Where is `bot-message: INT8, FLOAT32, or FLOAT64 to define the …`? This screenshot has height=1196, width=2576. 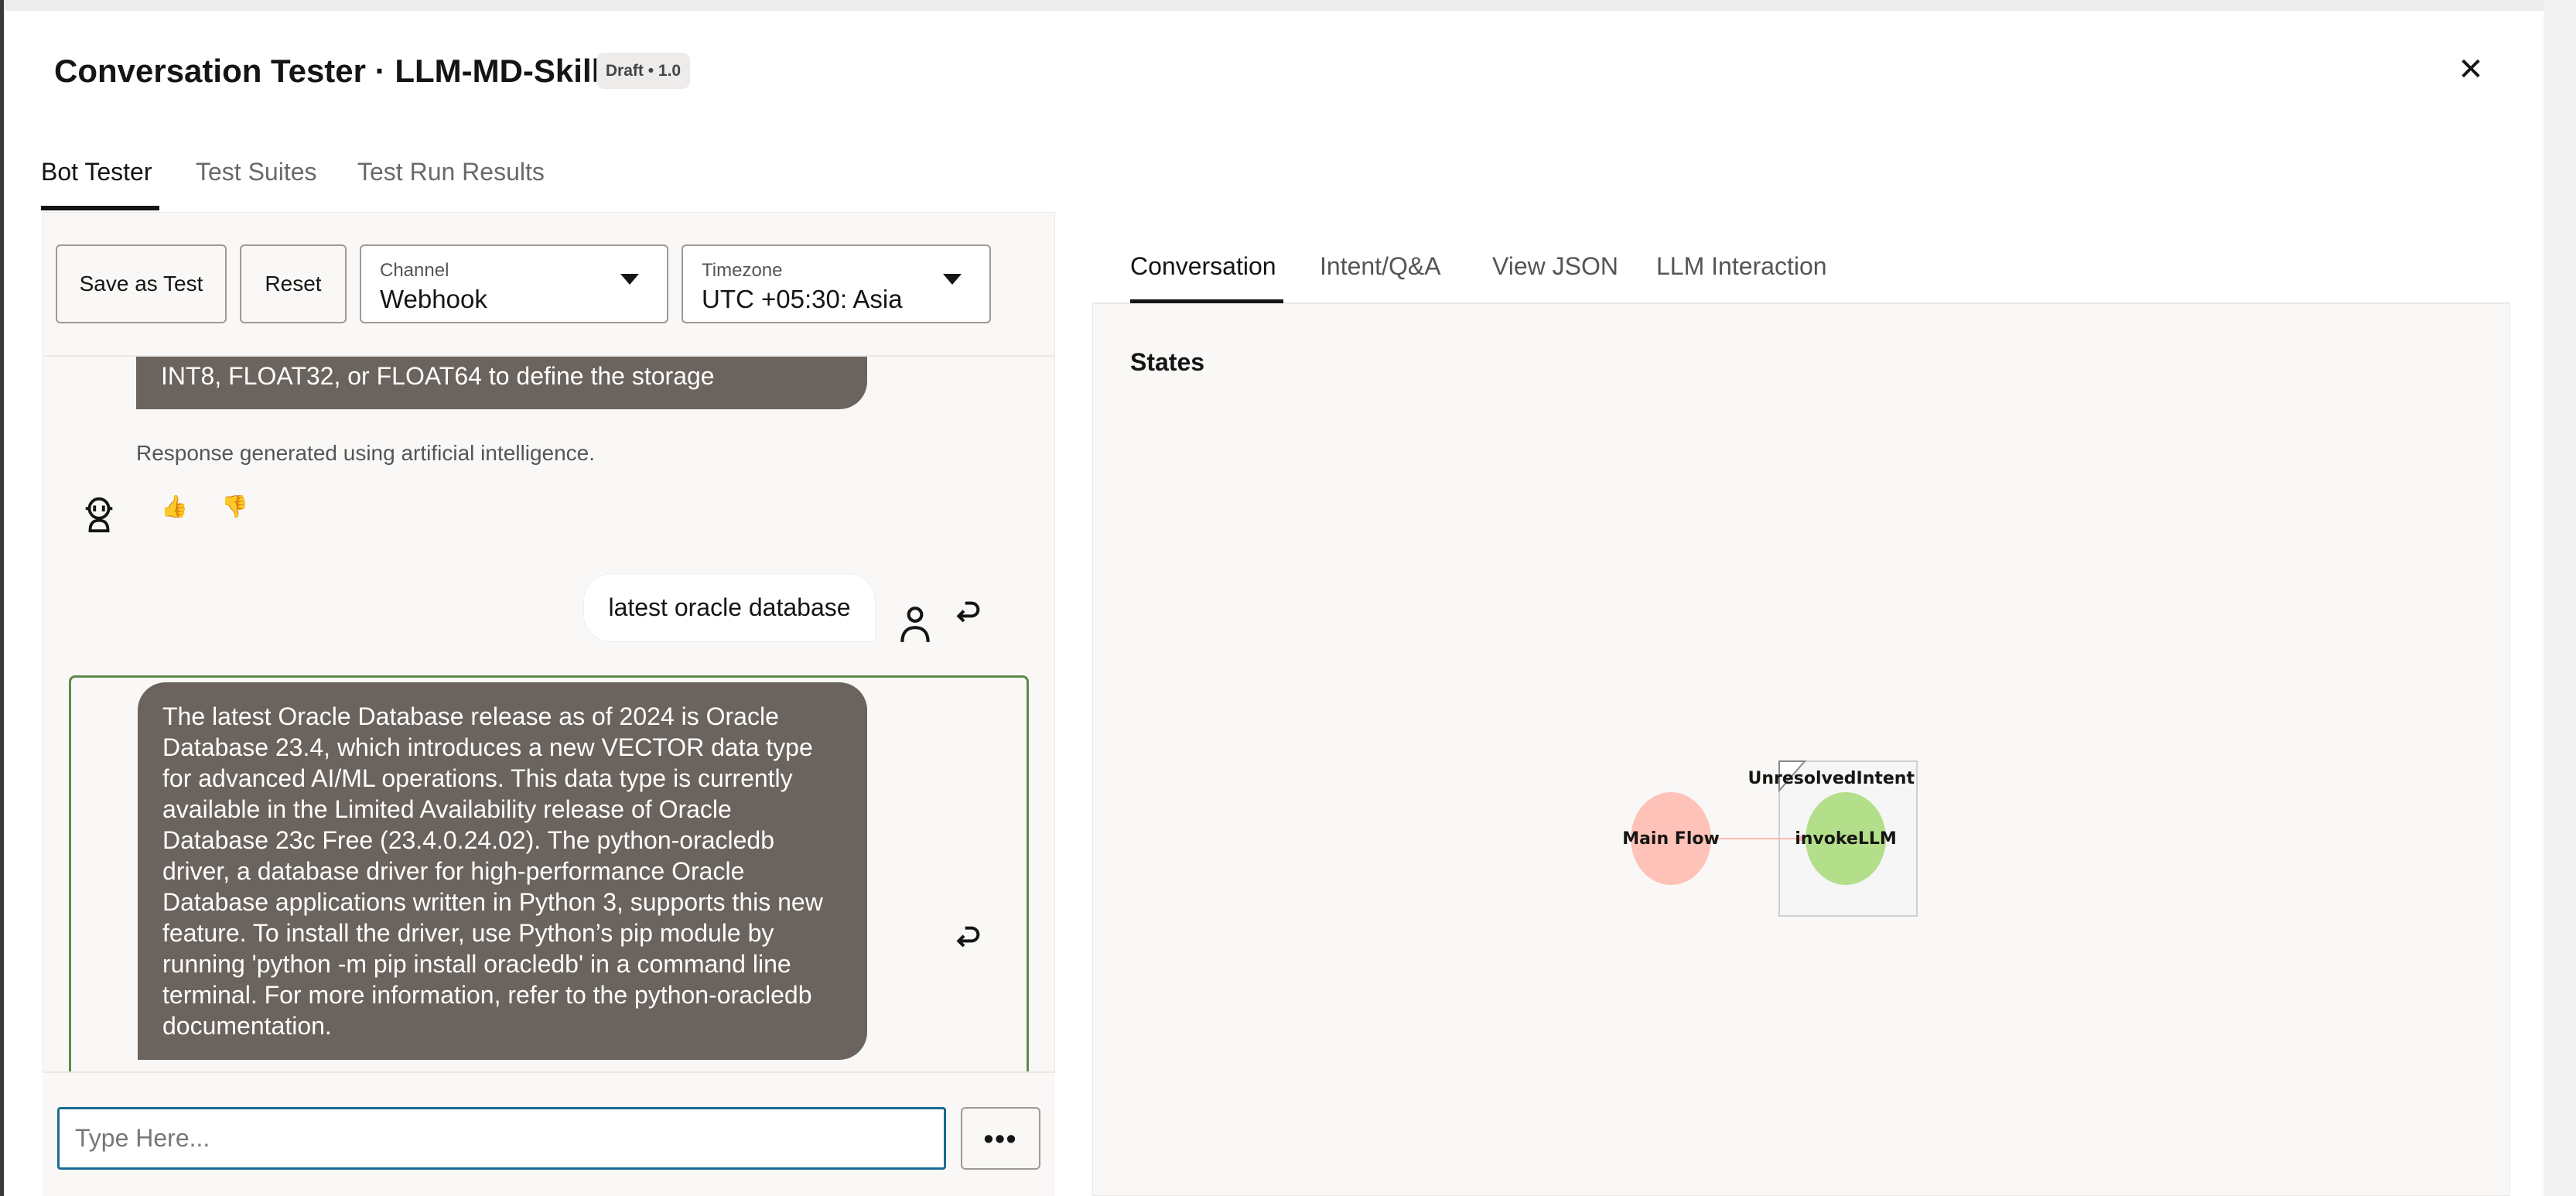 bot-message: INT8, FLOAT32, or FLOAT64 to define the … is located at coordinates (501, 383).